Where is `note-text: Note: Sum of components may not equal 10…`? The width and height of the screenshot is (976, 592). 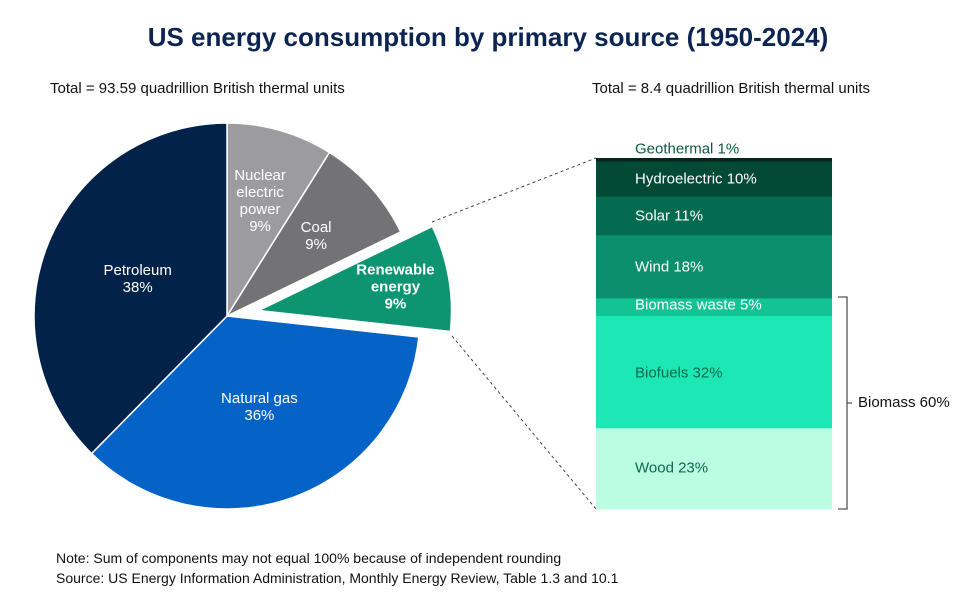 note-text: Note: Sum of components may not equal 10… is located at coordinates (309, 558).